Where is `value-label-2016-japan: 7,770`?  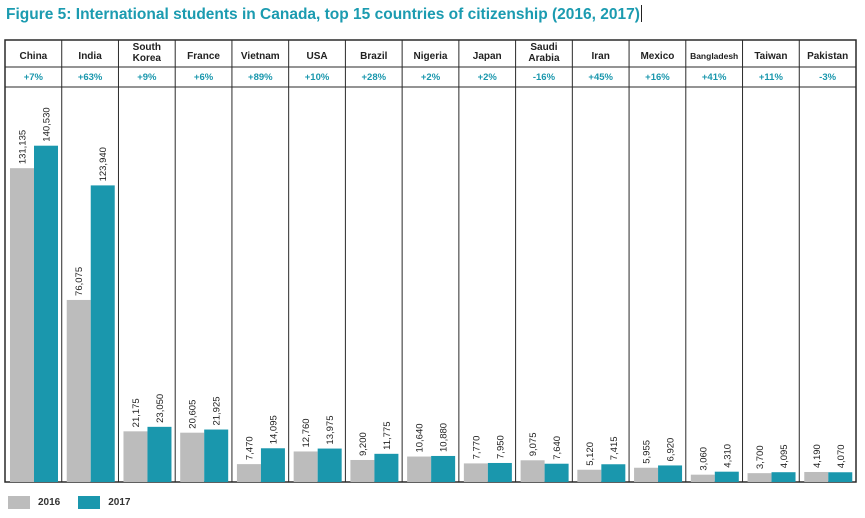
value-label-2016-japan: 7,770 is located at coordinates (476, 448).